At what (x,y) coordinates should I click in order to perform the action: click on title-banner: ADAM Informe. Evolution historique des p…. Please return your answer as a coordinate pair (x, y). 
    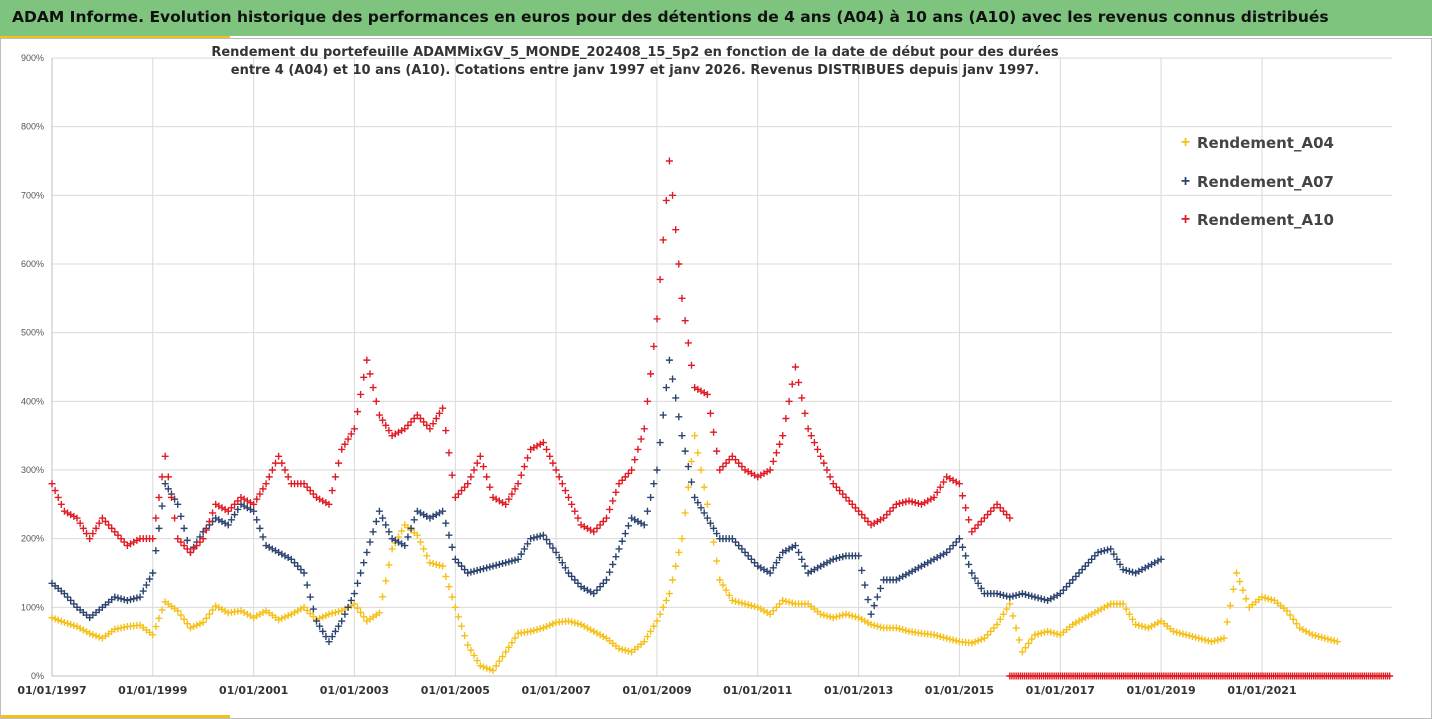
    Looking at the image, I should click on (716, 18).